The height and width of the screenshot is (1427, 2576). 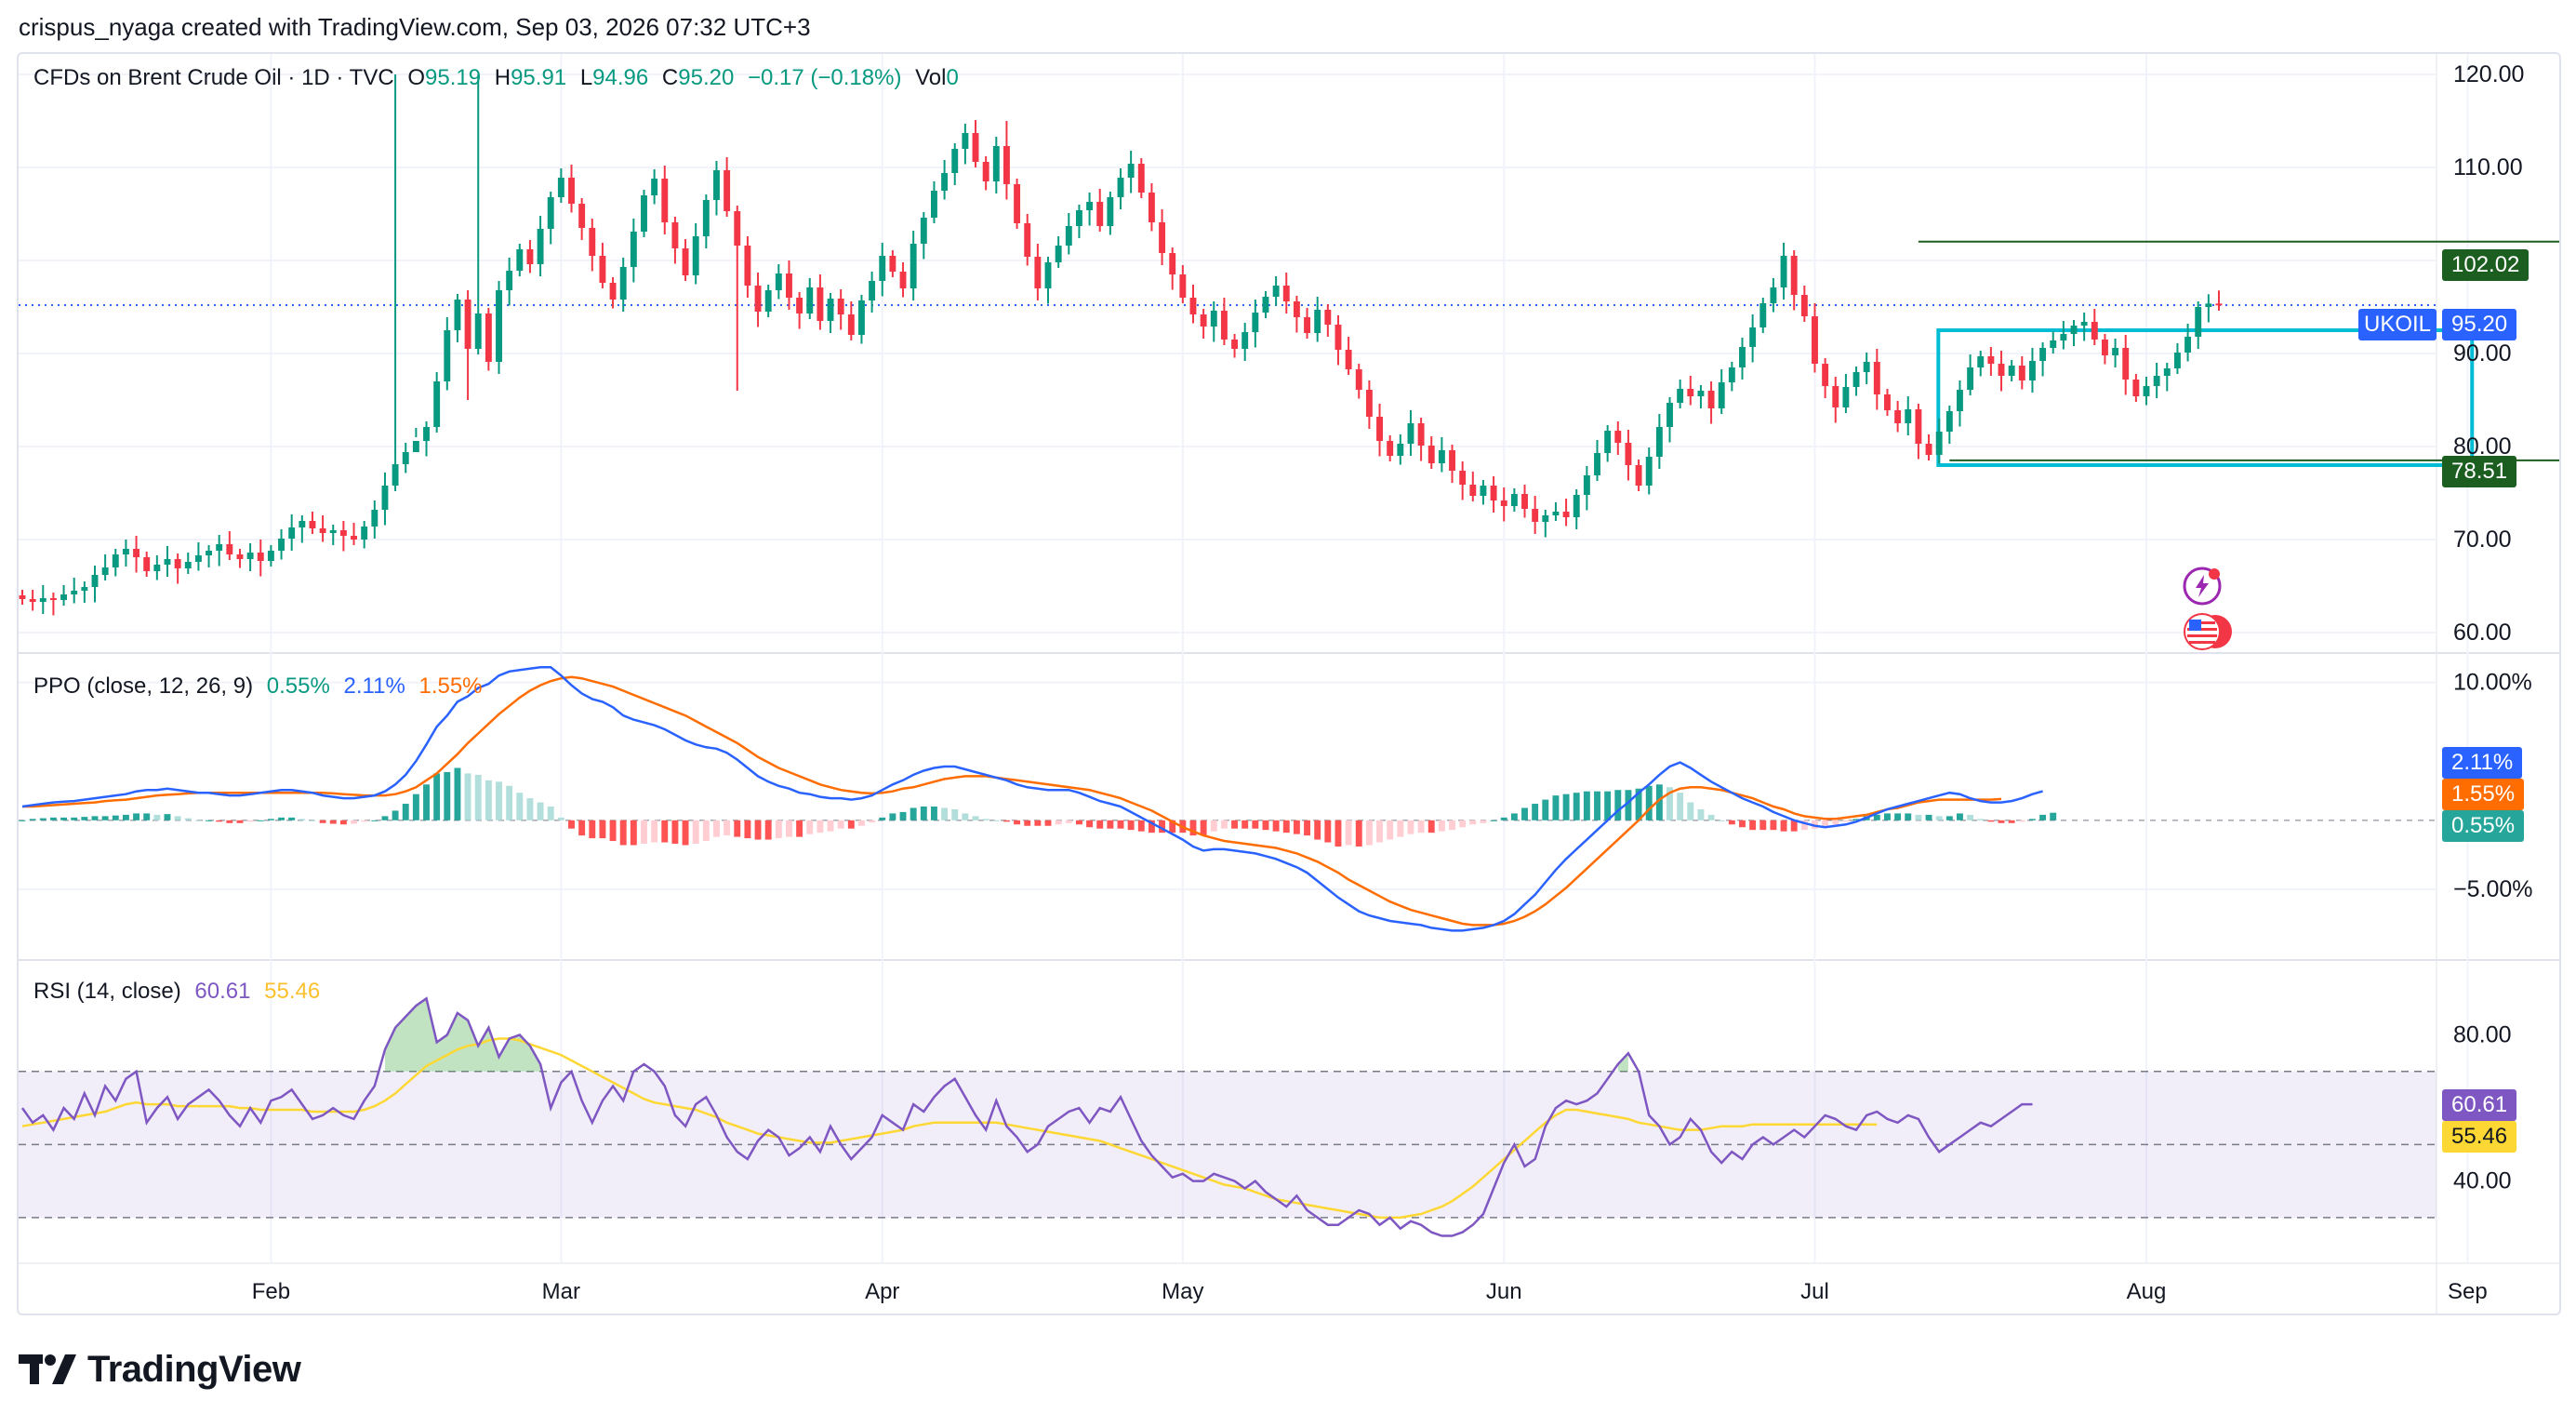 What do you see at coordinates (2486, 265) in the screenshot?
I see `upper-level-tag: 102.02` at bounding box center [2486, 265].